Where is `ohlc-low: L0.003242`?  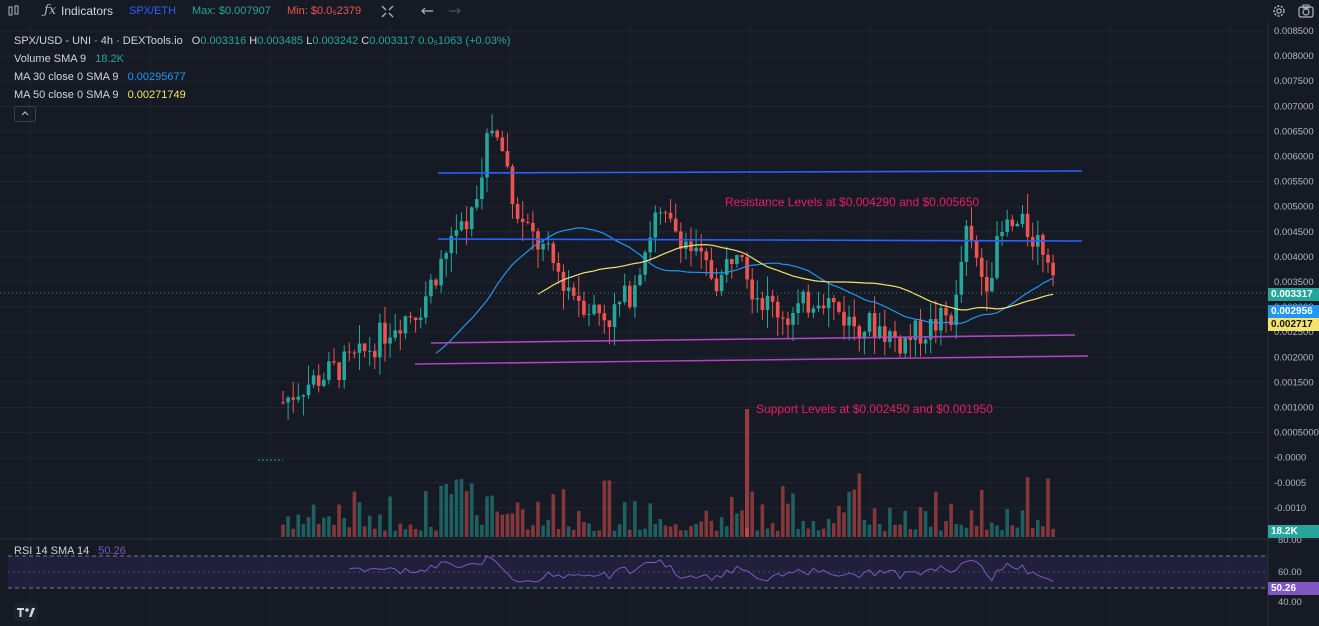 ohlc-low: L0.003242 is located at coordinates (332, 41).